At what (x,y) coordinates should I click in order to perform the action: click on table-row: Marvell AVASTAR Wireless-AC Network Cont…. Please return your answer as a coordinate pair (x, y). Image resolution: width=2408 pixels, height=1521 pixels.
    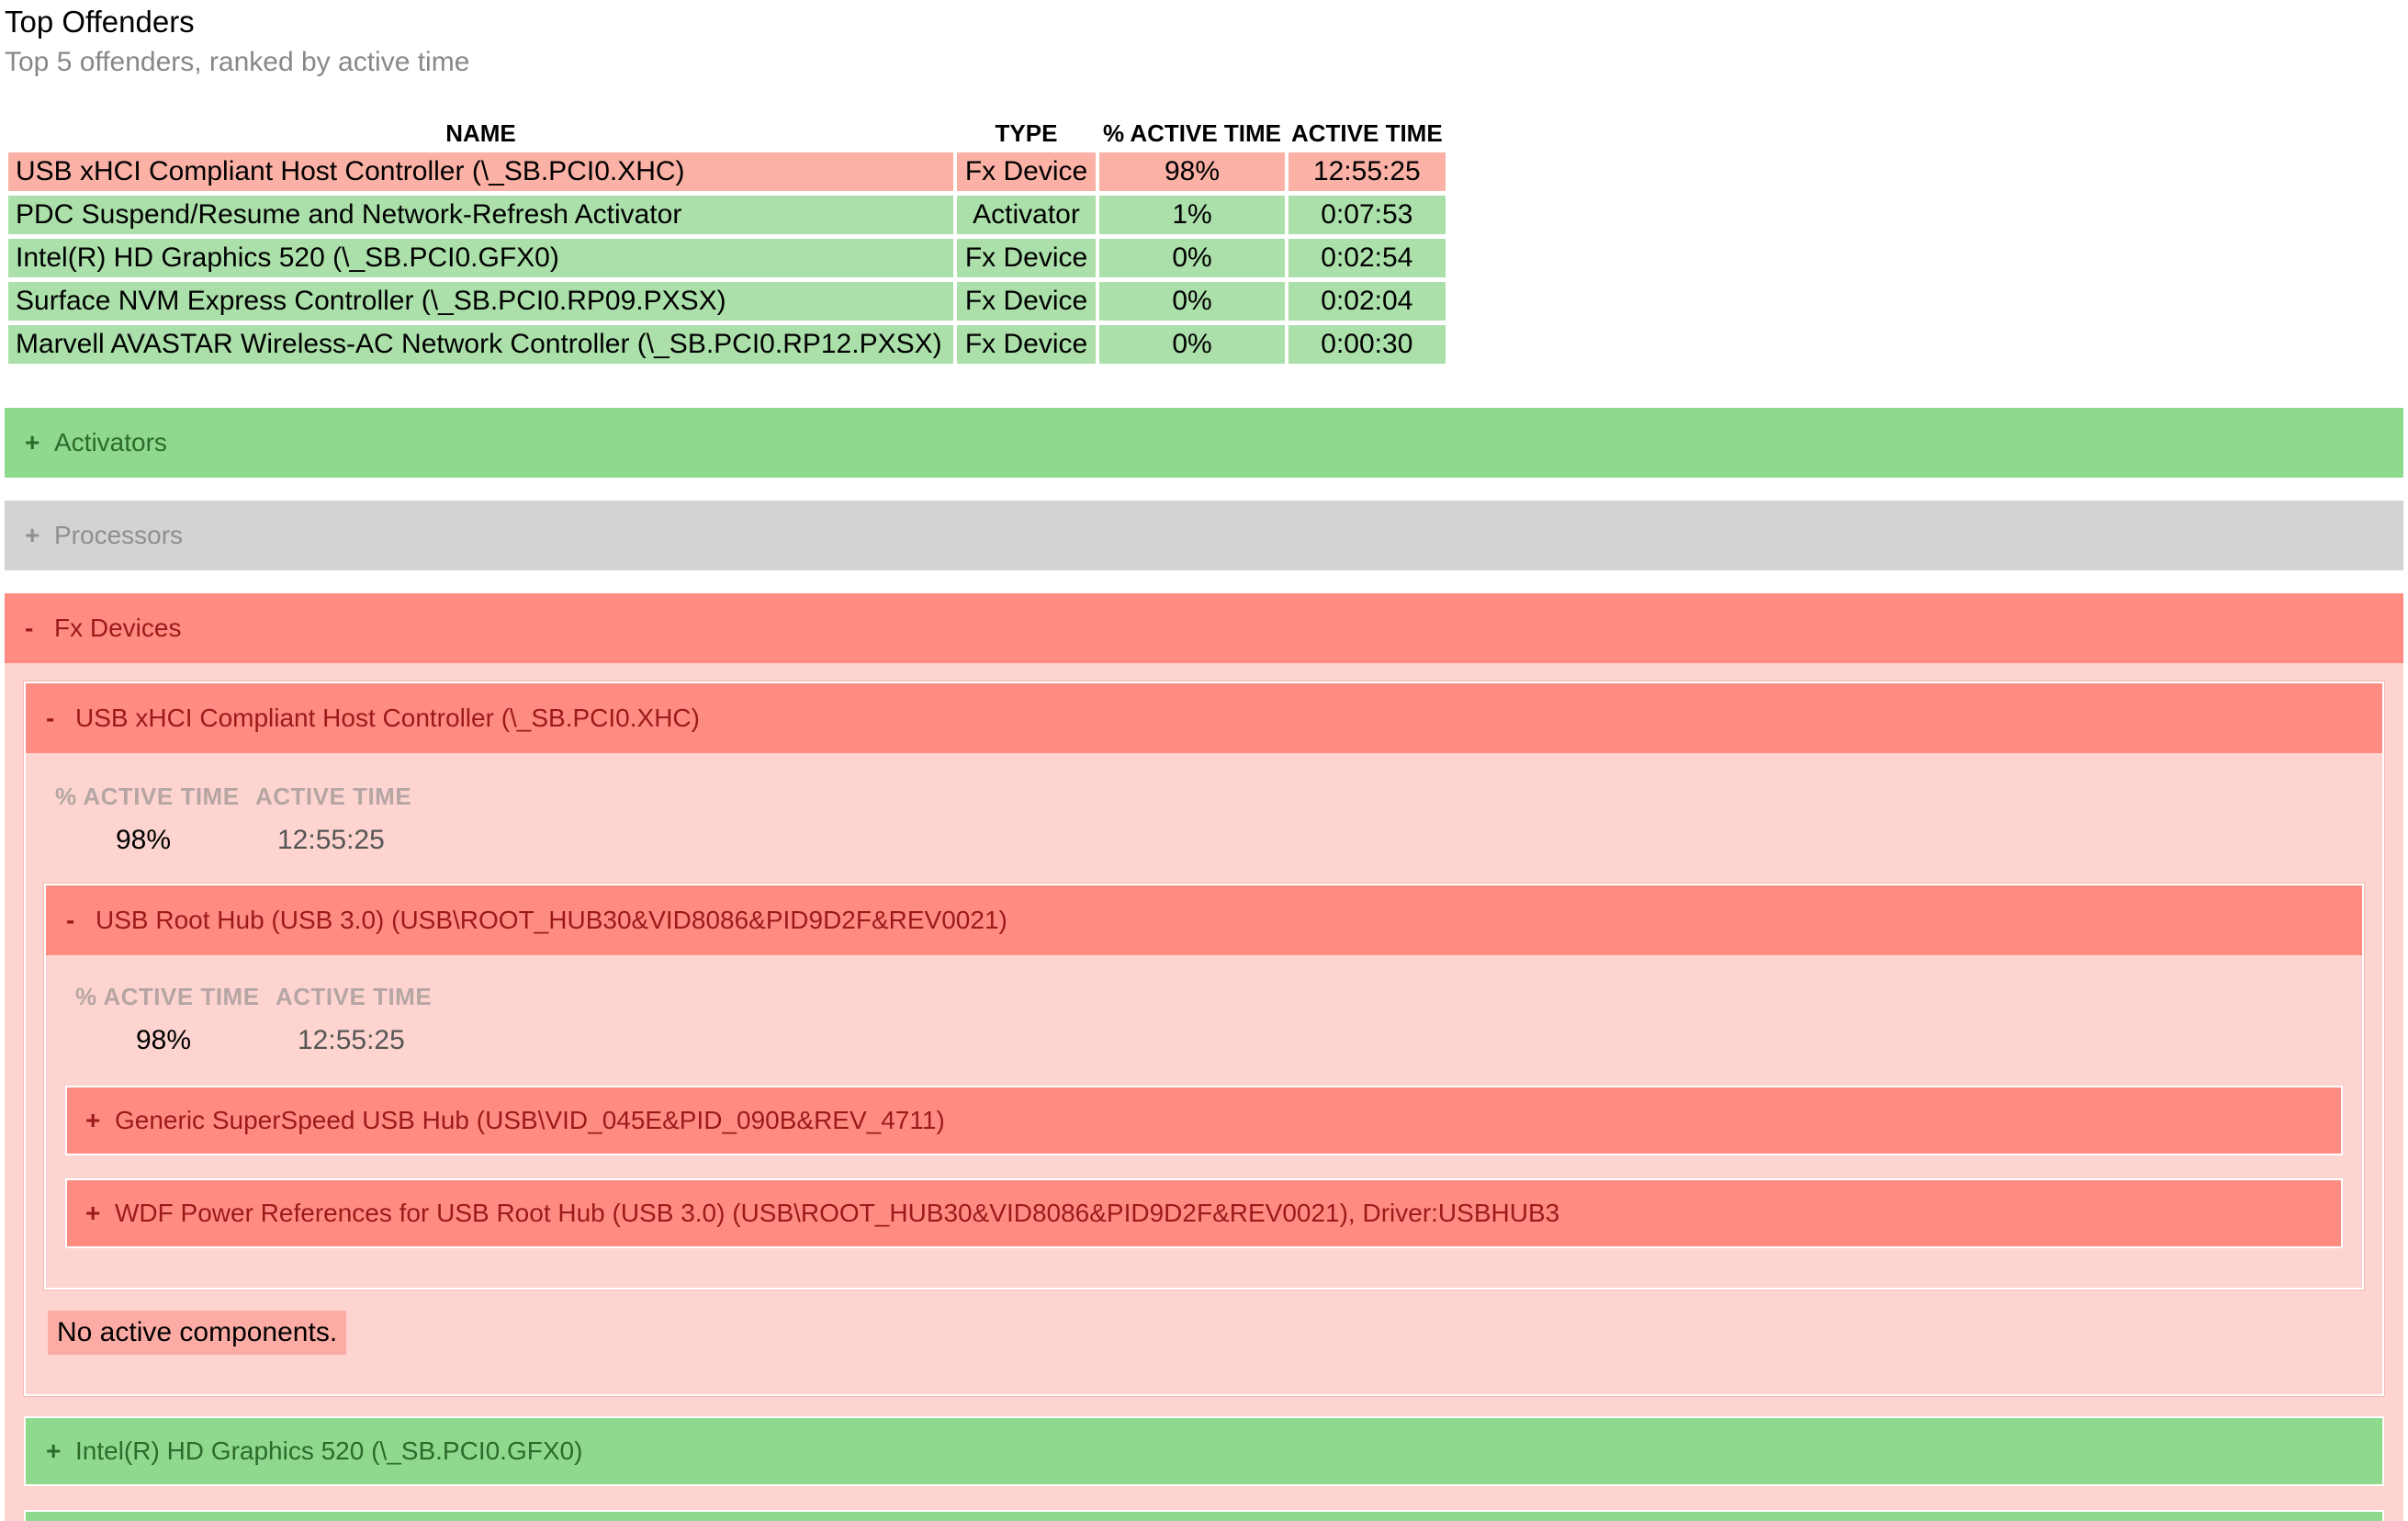
    Looking at the image, I should click on (727, 346).